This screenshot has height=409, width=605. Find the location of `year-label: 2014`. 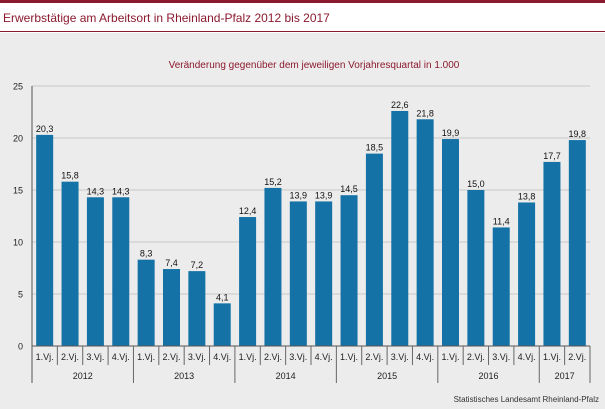

year-label: 2014 is located at coordinates (286, 376).